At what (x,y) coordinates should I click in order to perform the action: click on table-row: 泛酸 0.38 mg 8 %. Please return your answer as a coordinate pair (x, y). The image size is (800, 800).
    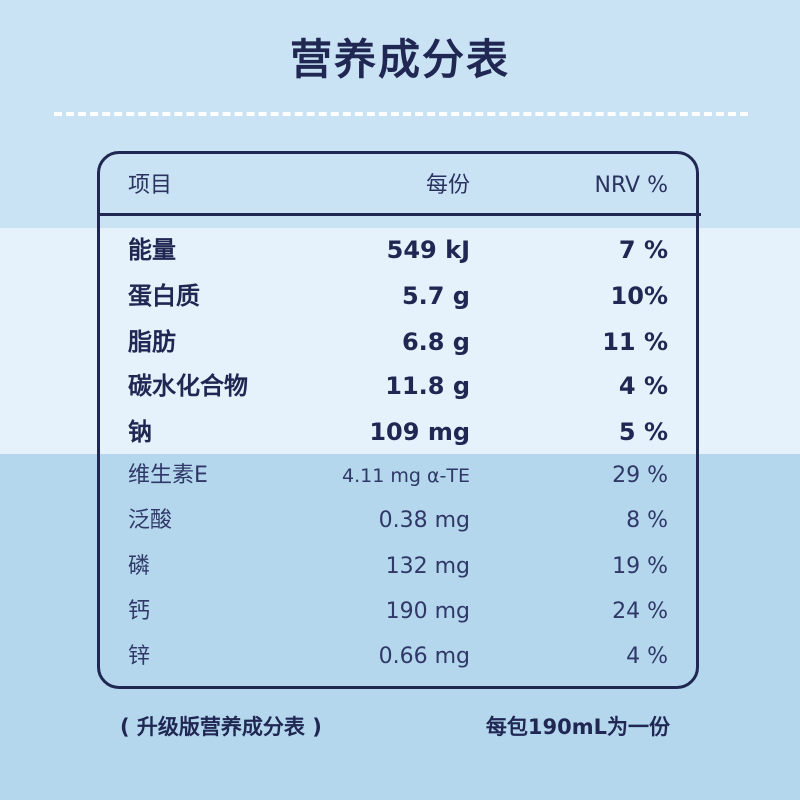
    Looking at the image, I should click on (400, 521).